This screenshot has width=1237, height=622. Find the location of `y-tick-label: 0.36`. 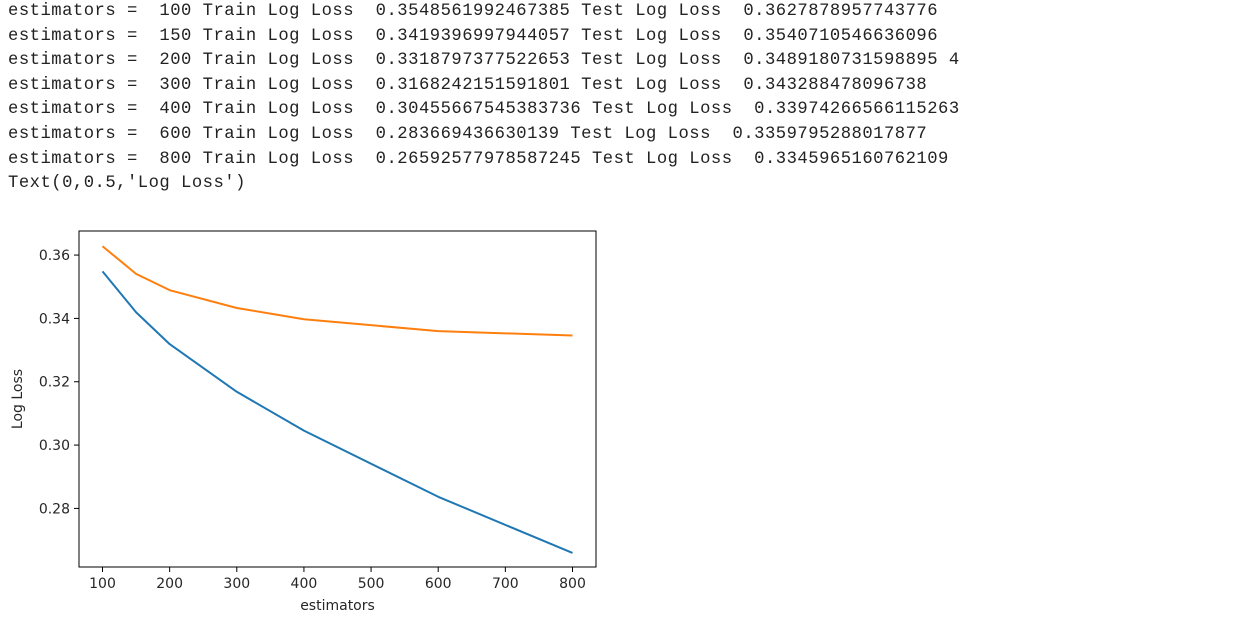

y-tick-label: 0.36 is located at coordinates (54, 256).